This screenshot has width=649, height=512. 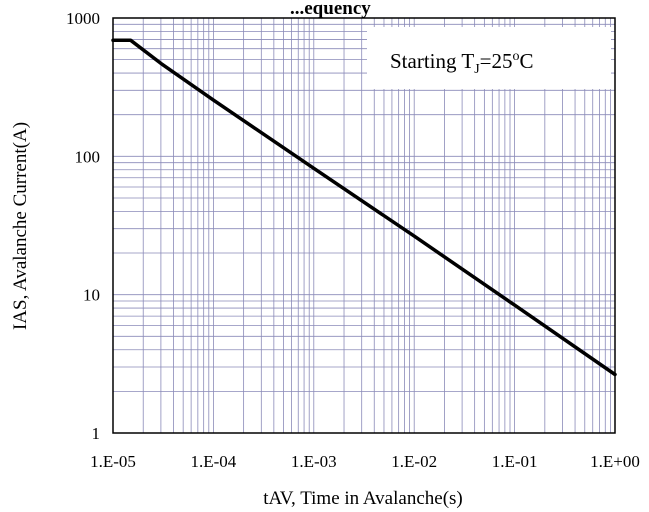 I want to click on y-tick-label: 100, so click(x=88, y=156).